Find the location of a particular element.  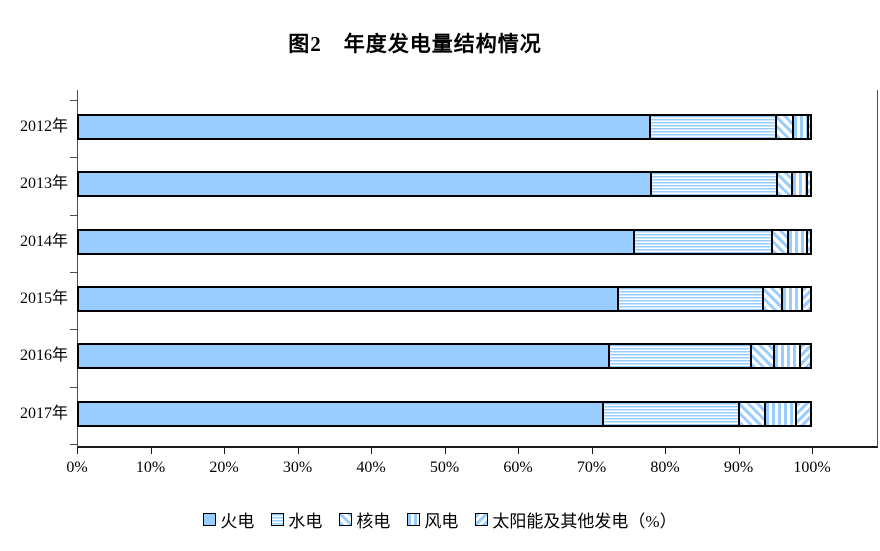

y-axis-label: 2016年 is located at coordinates (43, 356).